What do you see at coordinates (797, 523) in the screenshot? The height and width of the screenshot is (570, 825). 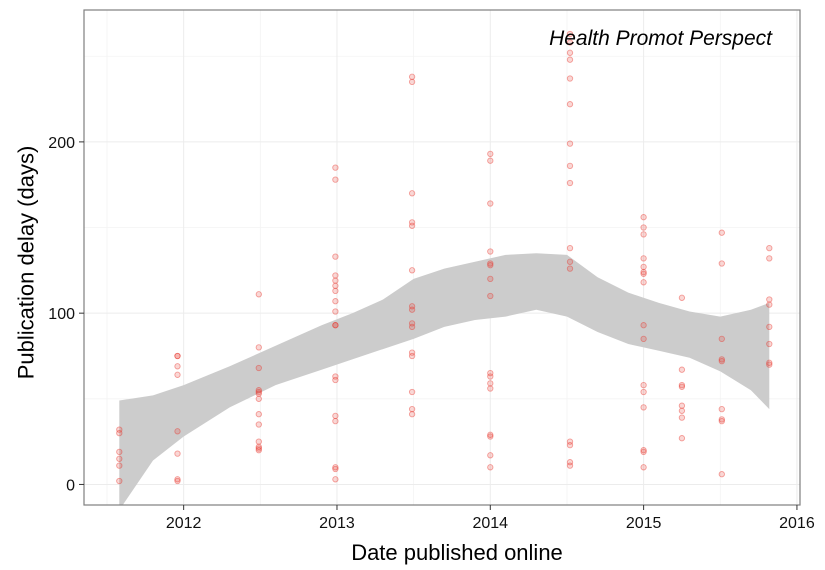 I see `x-tick-label: 2016` at bounding box center [797, 523].